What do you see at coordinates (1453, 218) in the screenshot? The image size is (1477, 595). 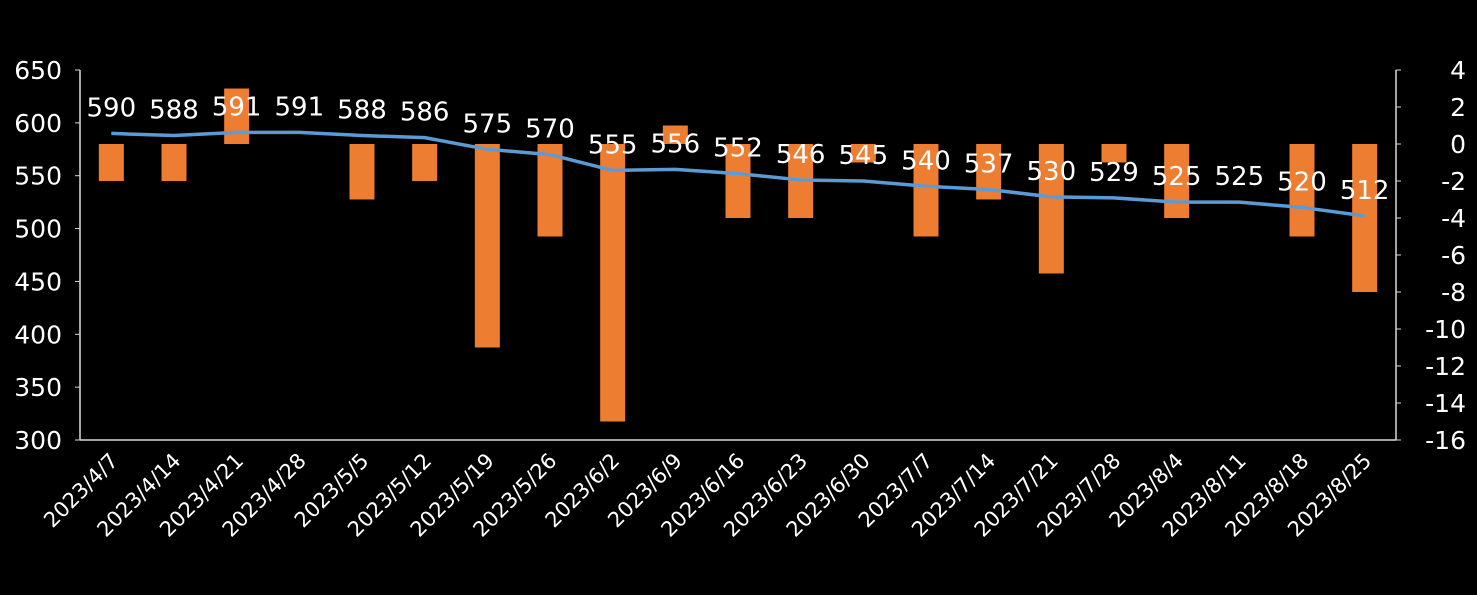 I see `right-tick-label: -4` at bounding box center [1453, 218].